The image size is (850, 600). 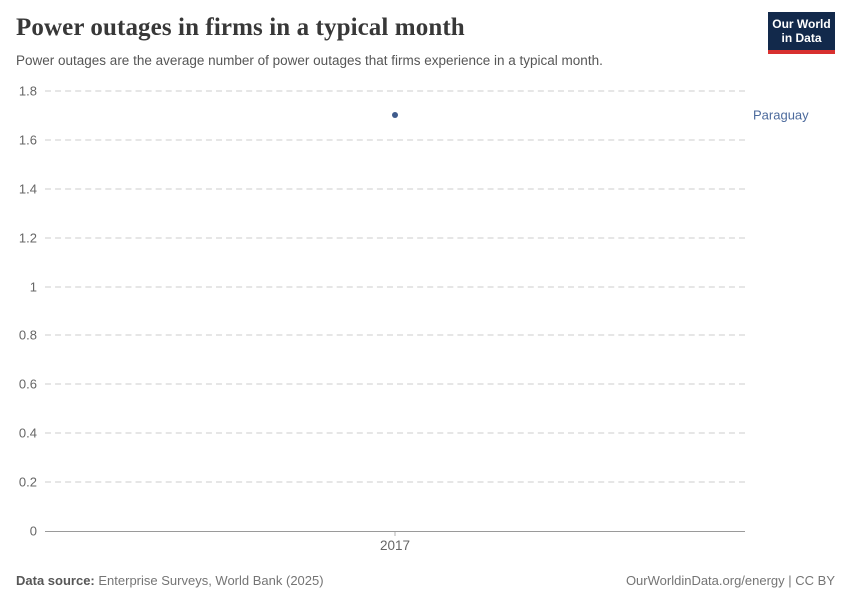 What do you see at coordinates (27, 238) in the screenshot?
I see `y-axis-tick-label: 1.2` at bounding box center [27, 238].